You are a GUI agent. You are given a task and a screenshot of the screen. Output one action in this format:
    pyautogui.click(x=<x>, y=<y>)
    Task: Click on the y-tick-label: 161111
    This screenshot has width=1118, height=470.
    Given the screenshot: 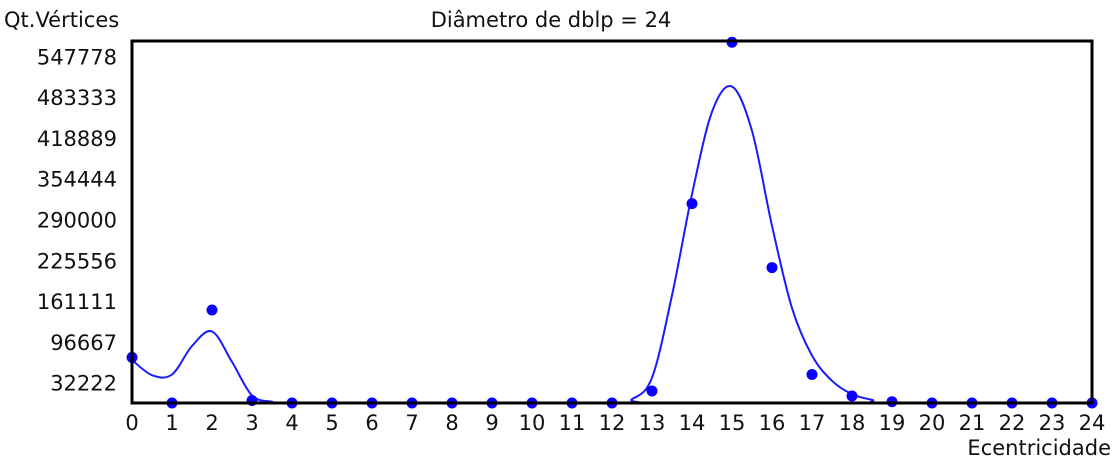 What is the action you would take?
    pyautogui.click(x=77, y=302)
    